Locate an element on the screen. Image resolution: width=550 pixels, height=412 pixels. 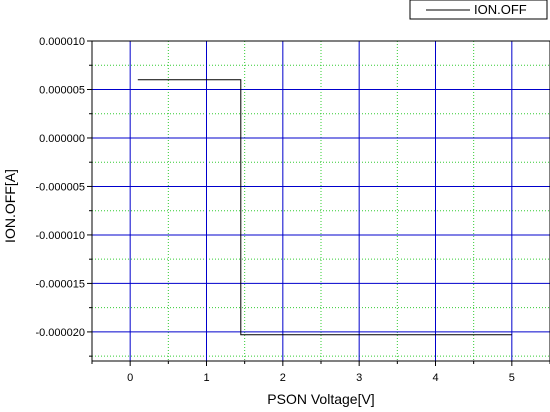
y-tick-label: 0.000000 is located at coordinates (62, 139).